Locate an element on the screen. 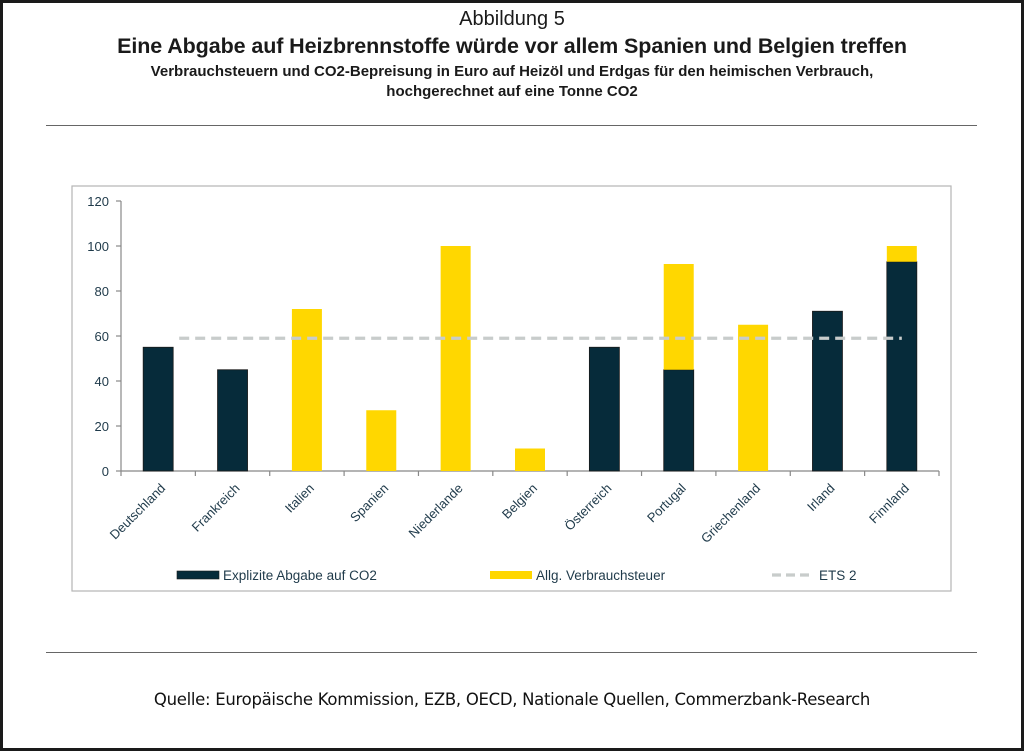  legend-item-ets2: ETS 2 is located at coordinates (814, 575).